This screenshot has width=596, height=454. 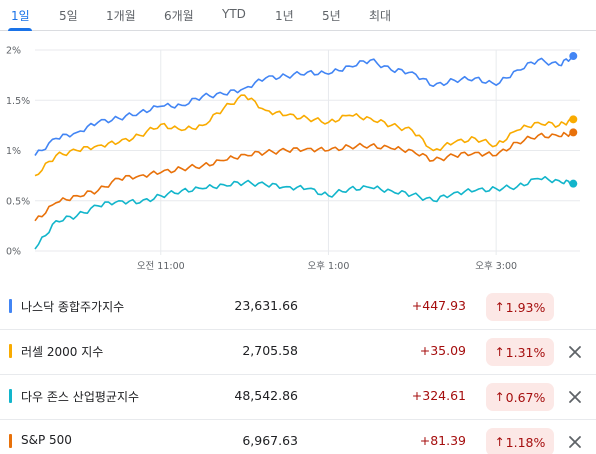 I want to click on index-value: 6,967.63, so click(x=270, y=440).